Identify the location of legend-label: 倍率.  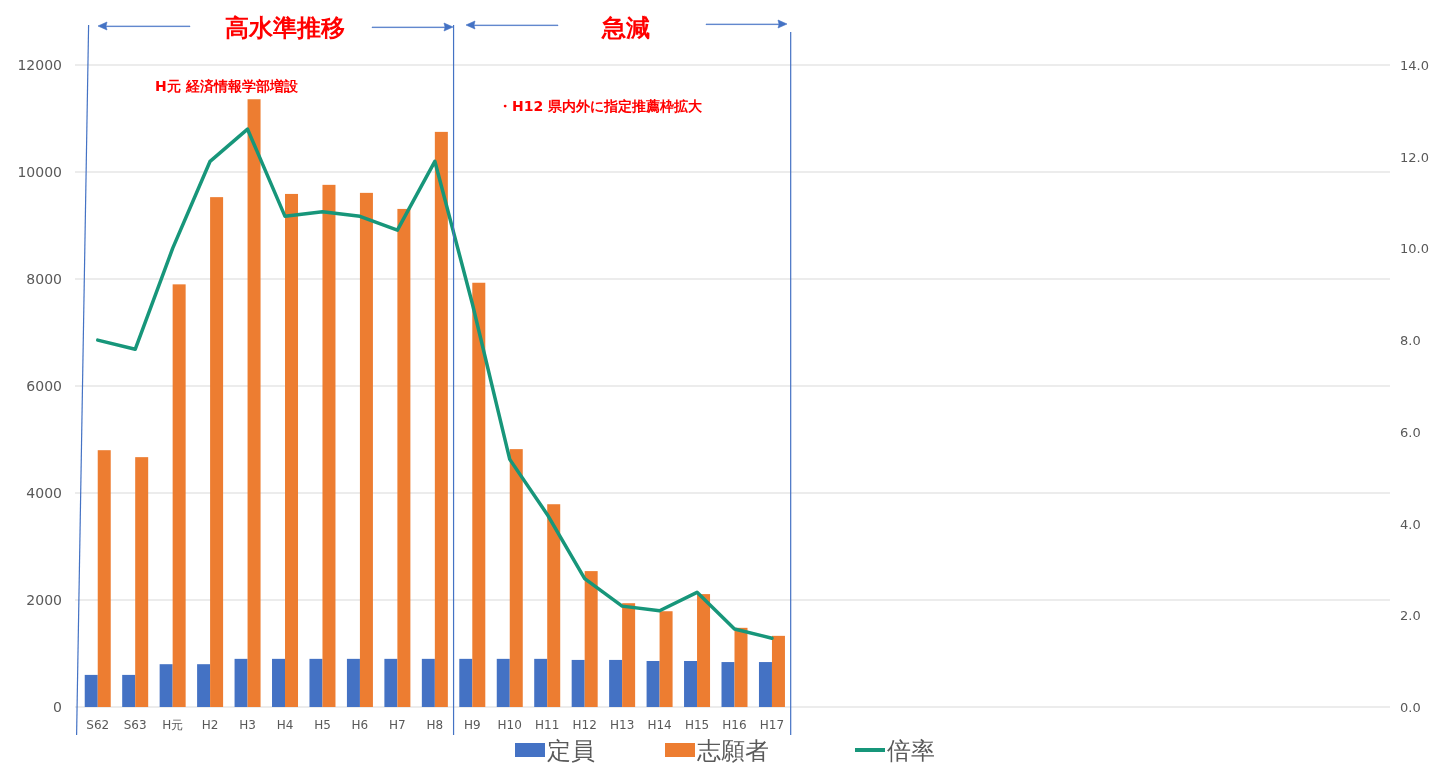
(911, 750).